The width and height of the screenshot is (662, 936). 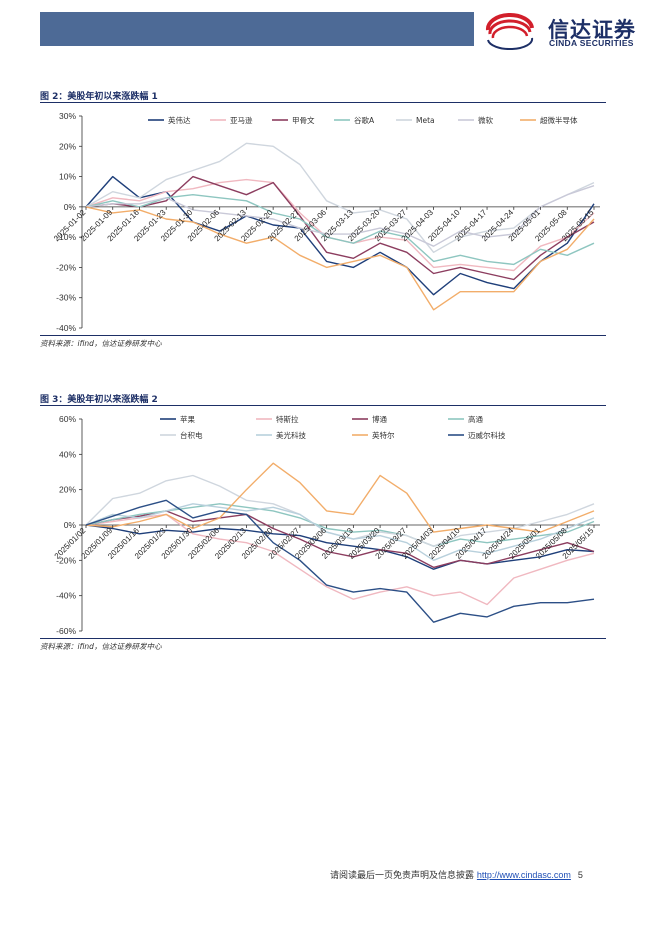 What do you see at coordinates (66, 631) in the screenshot?
I see `y-tick-label: -60%` at bounding box center [66, 631].